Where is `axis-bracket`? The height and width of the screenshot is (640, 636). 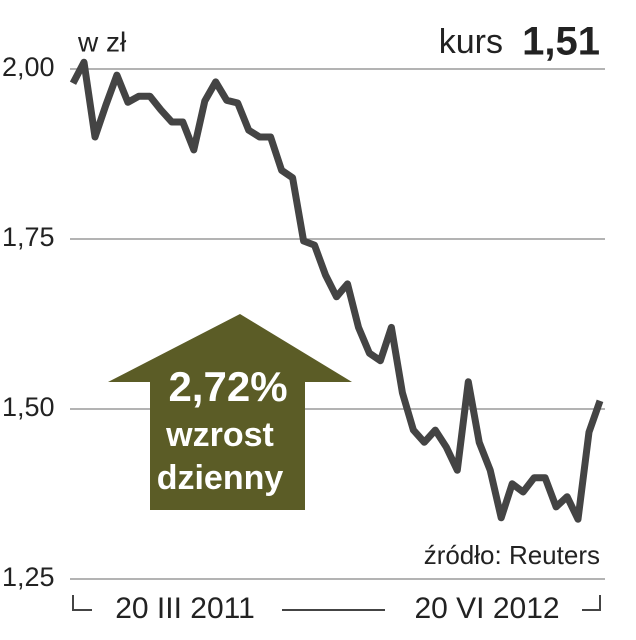 axis-bracket is located at coordinates (336, 603).